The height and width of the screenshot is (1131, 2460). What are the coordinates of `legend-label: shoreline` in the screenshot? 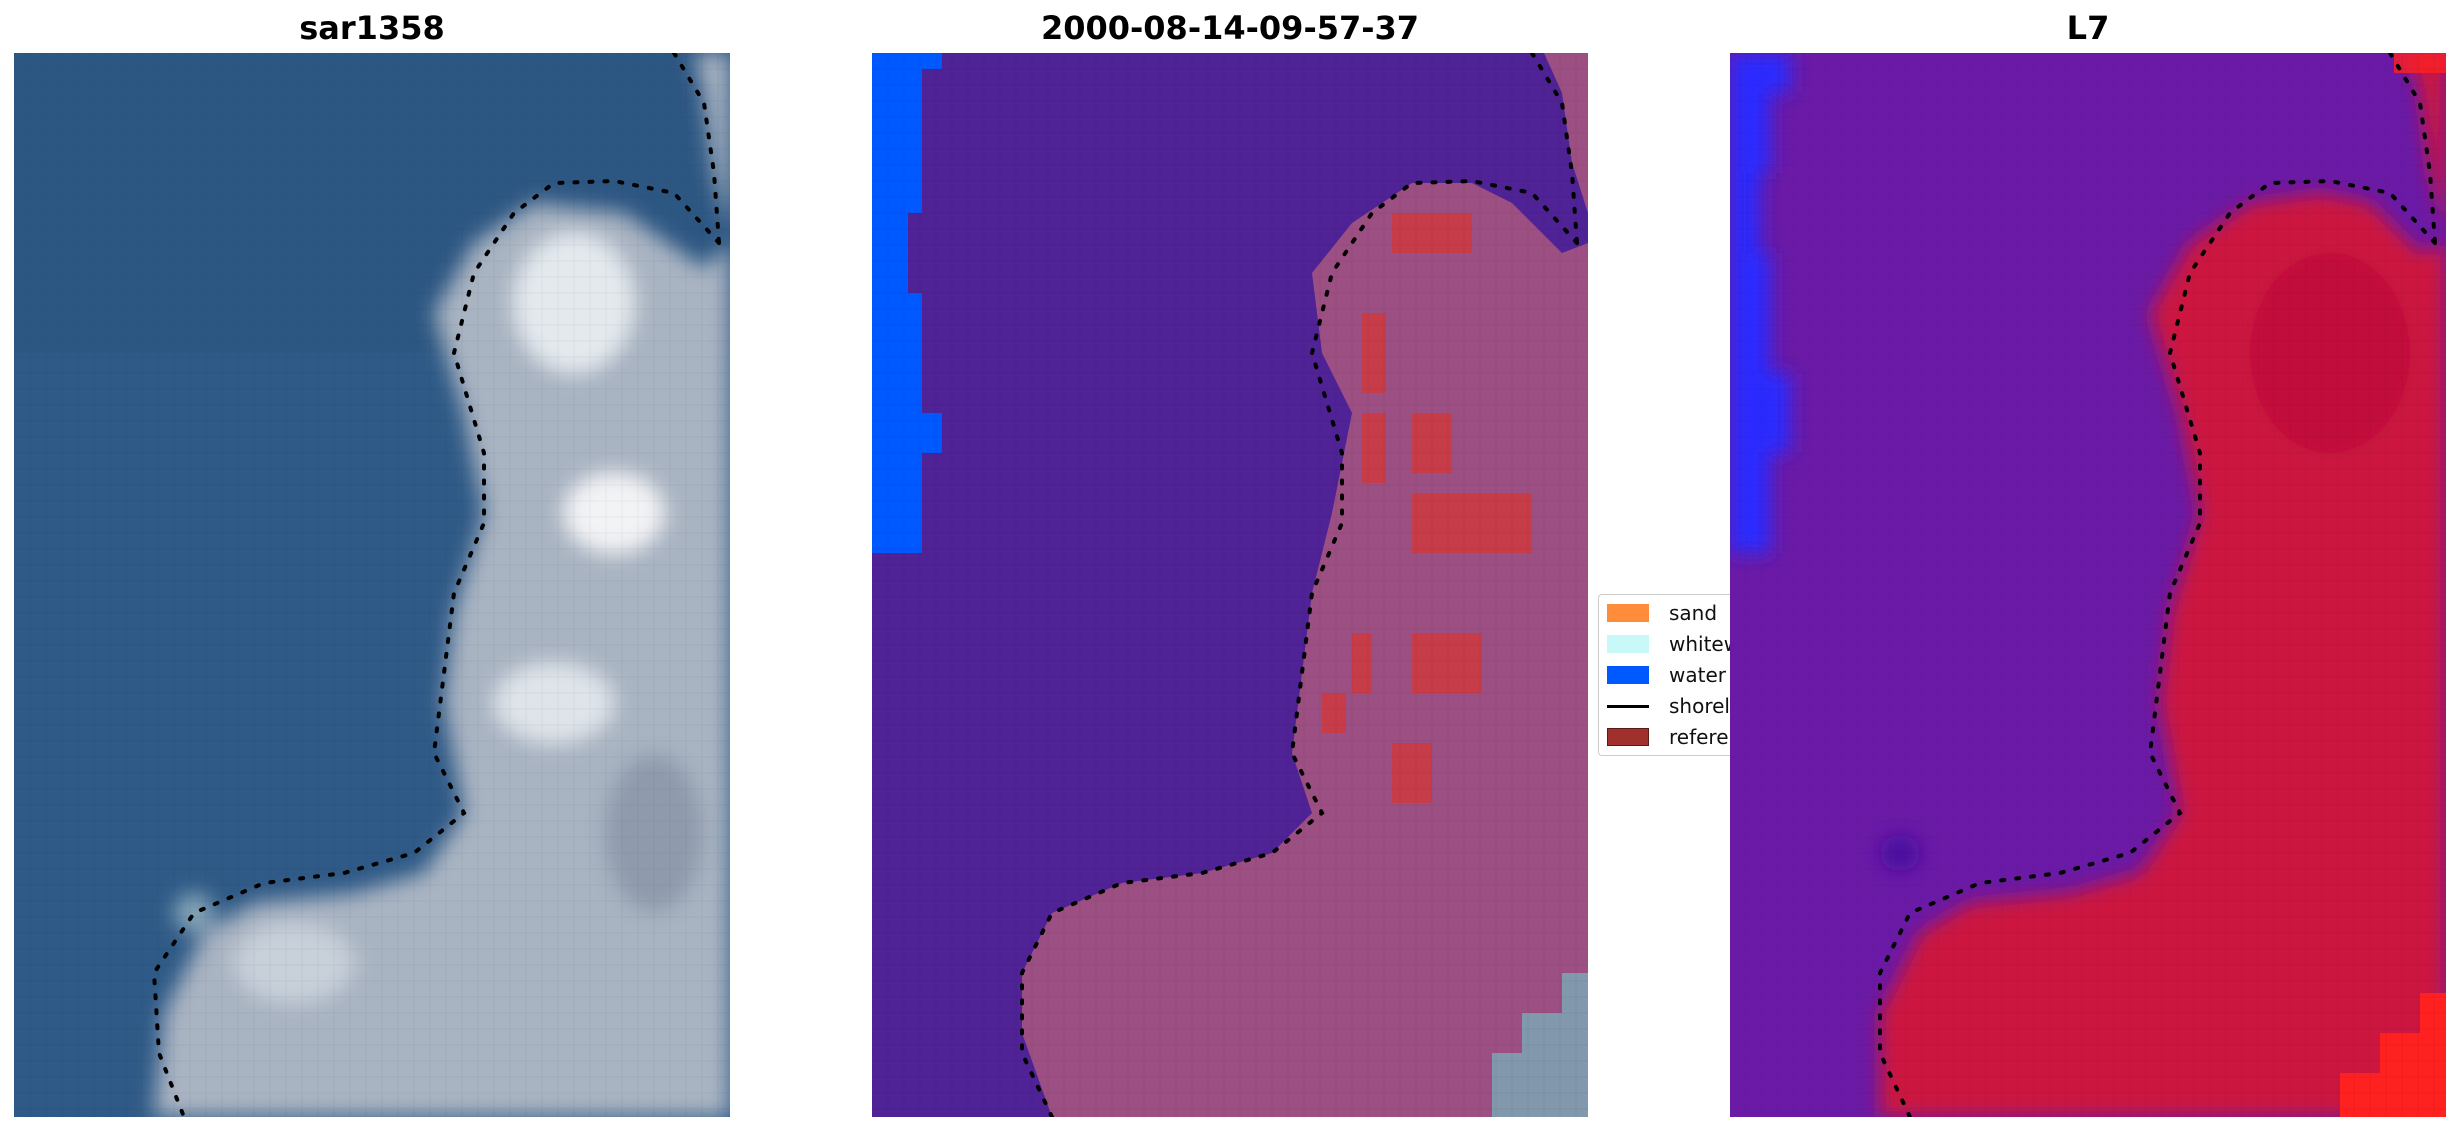 It's located at (1700, 706).